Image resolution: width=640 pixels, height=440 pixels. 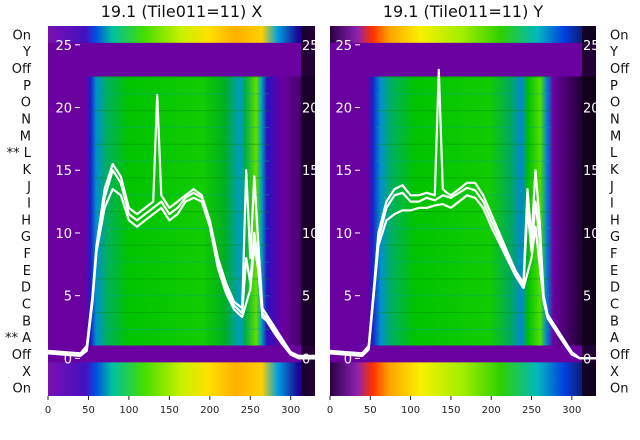 What do you see at coordinates (343, 234) in the screenshot?
I see `y-tick-label: 10` at bounding box center [343, 234].